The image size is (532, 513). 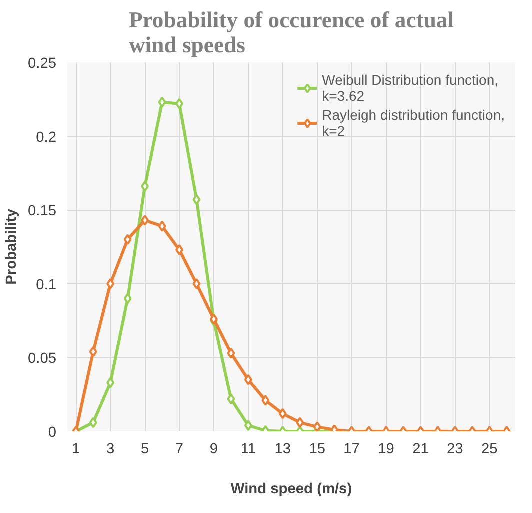 I want to click on legend-label: Rayleigh distribution function, k=2, so click(x=413, y=123).